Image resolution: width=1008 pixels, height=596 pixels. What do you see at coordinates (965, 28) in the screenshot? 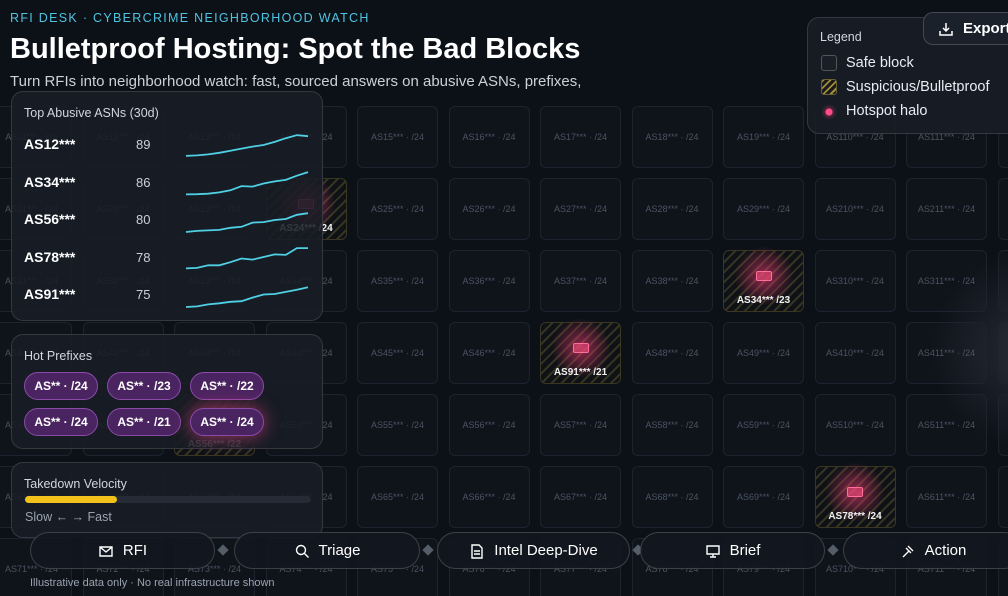
I see `export-button: Export` at bounding box center [965, 28].